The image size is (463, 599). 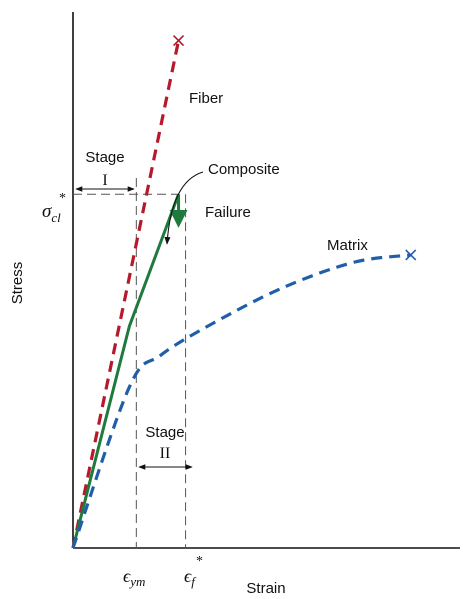 What do you see at coordinates (178, 41) in the screenshot?
I see `fiber-end-x-marker` at bounding box center [178, 41].